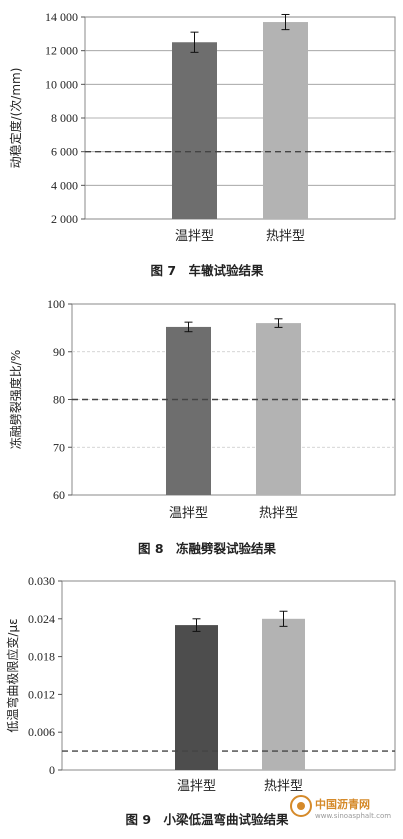 The image size is (403, 839). What do you see at coordinates (15, 399) in the screenshot?
I see `y-axis-label: 冻融劈裂强度比/%` at bounding box center [15, 399].